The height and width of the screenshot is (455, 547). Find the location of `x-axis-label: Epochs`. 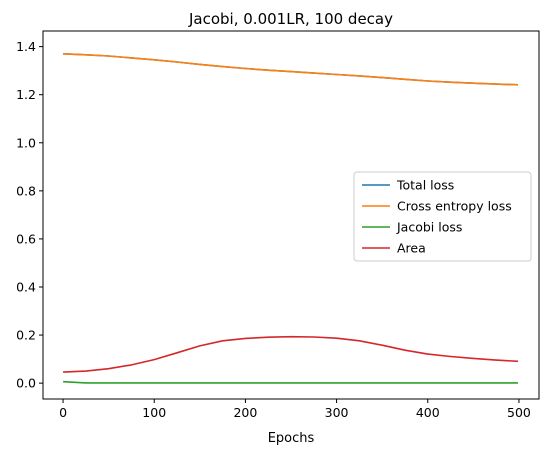

x-axis-label: Epochs is located at coordinates (291, 438).